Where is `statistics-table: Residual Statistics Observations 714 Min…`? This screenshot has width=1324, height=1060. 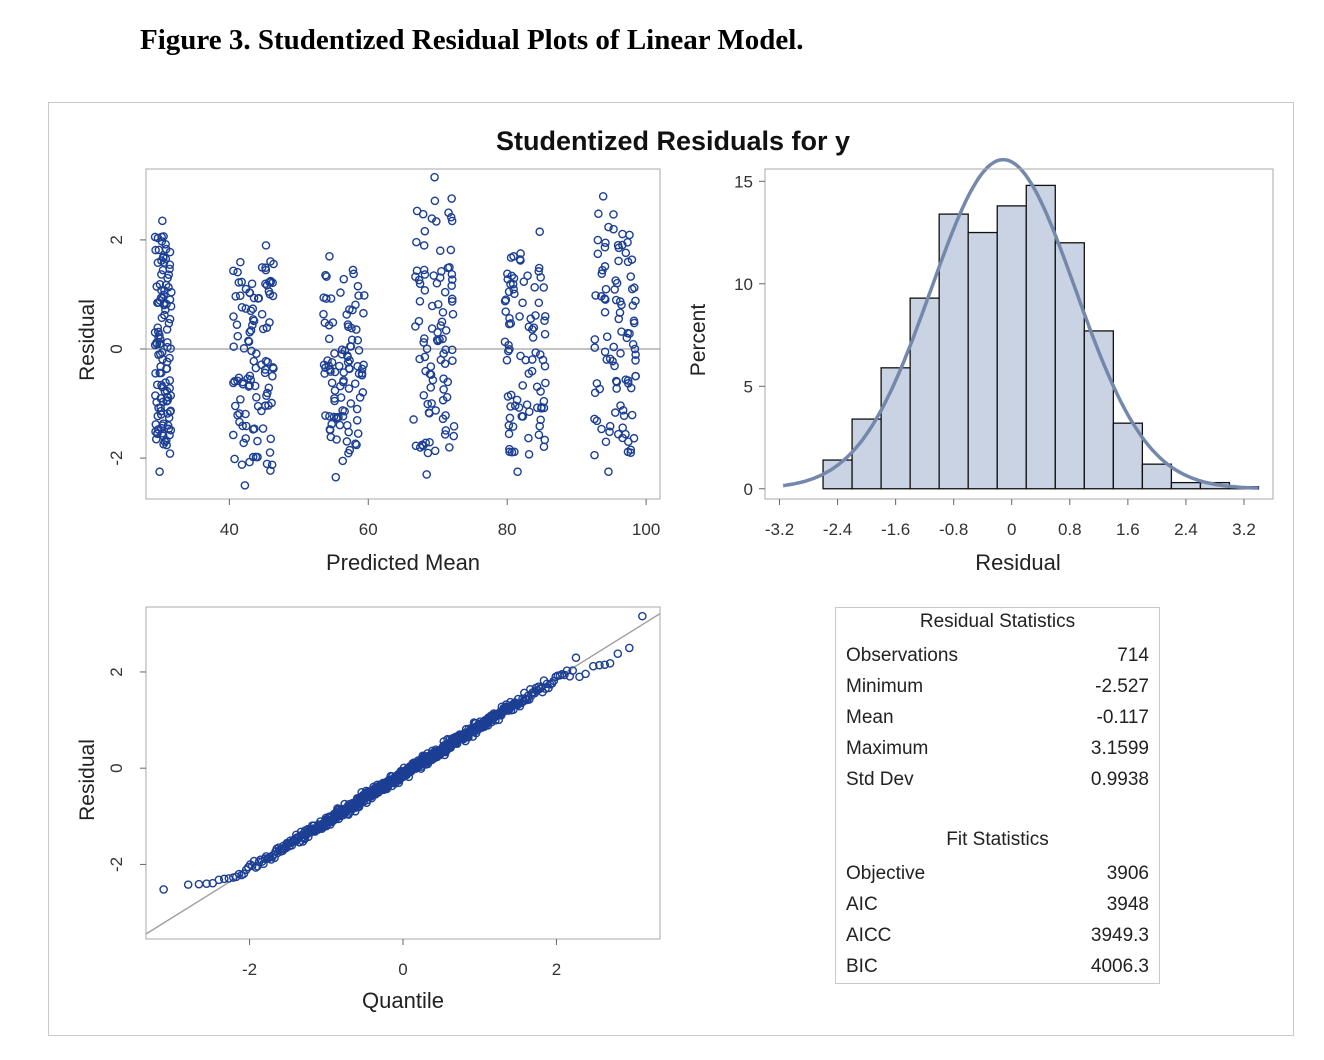
statistics-table: Residual Statistics Observations 714 Min… is located at coordinates (997, 795).